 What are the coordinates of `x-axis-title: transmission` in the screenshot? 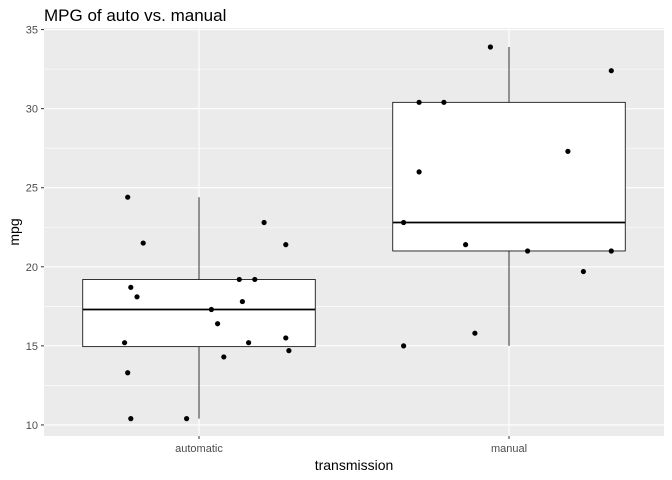 It's located at (354, 465).